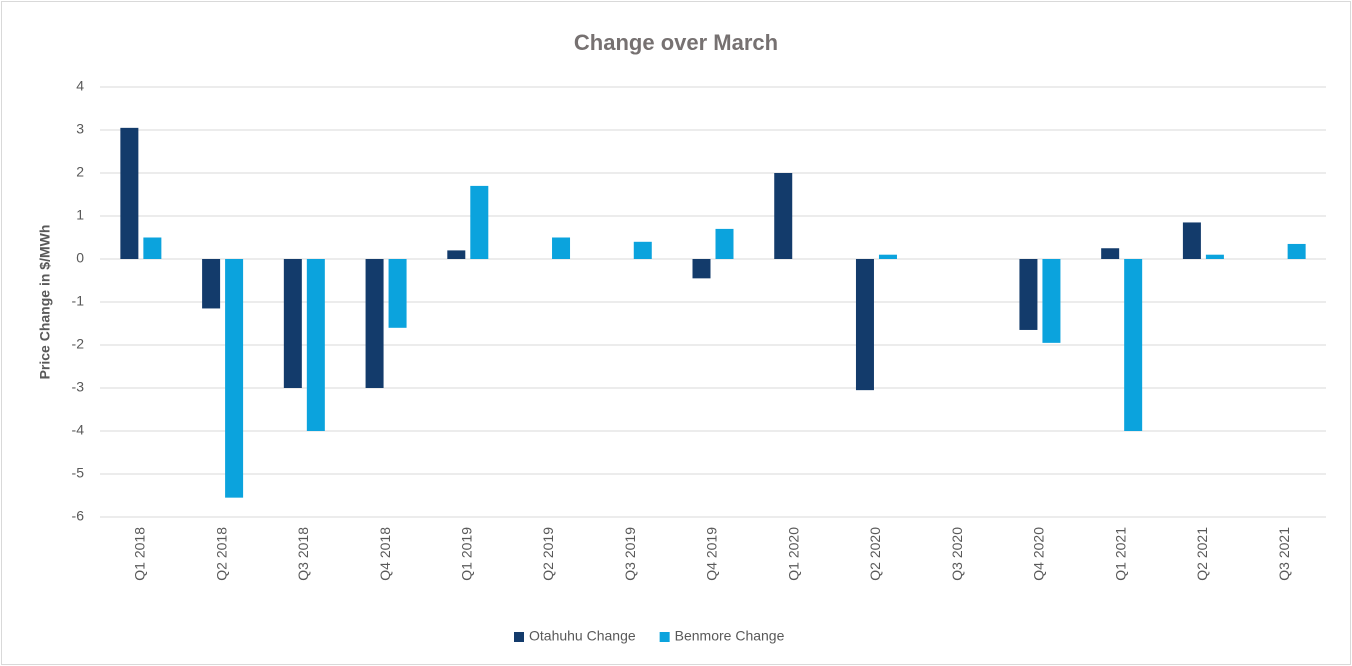 This screenshot has height=666, width=1352. What do you see at coordinates (1284, 554) in the screenshot?
I see `x-tick-label: Q3 2021` at bounding box center [1284, 554].